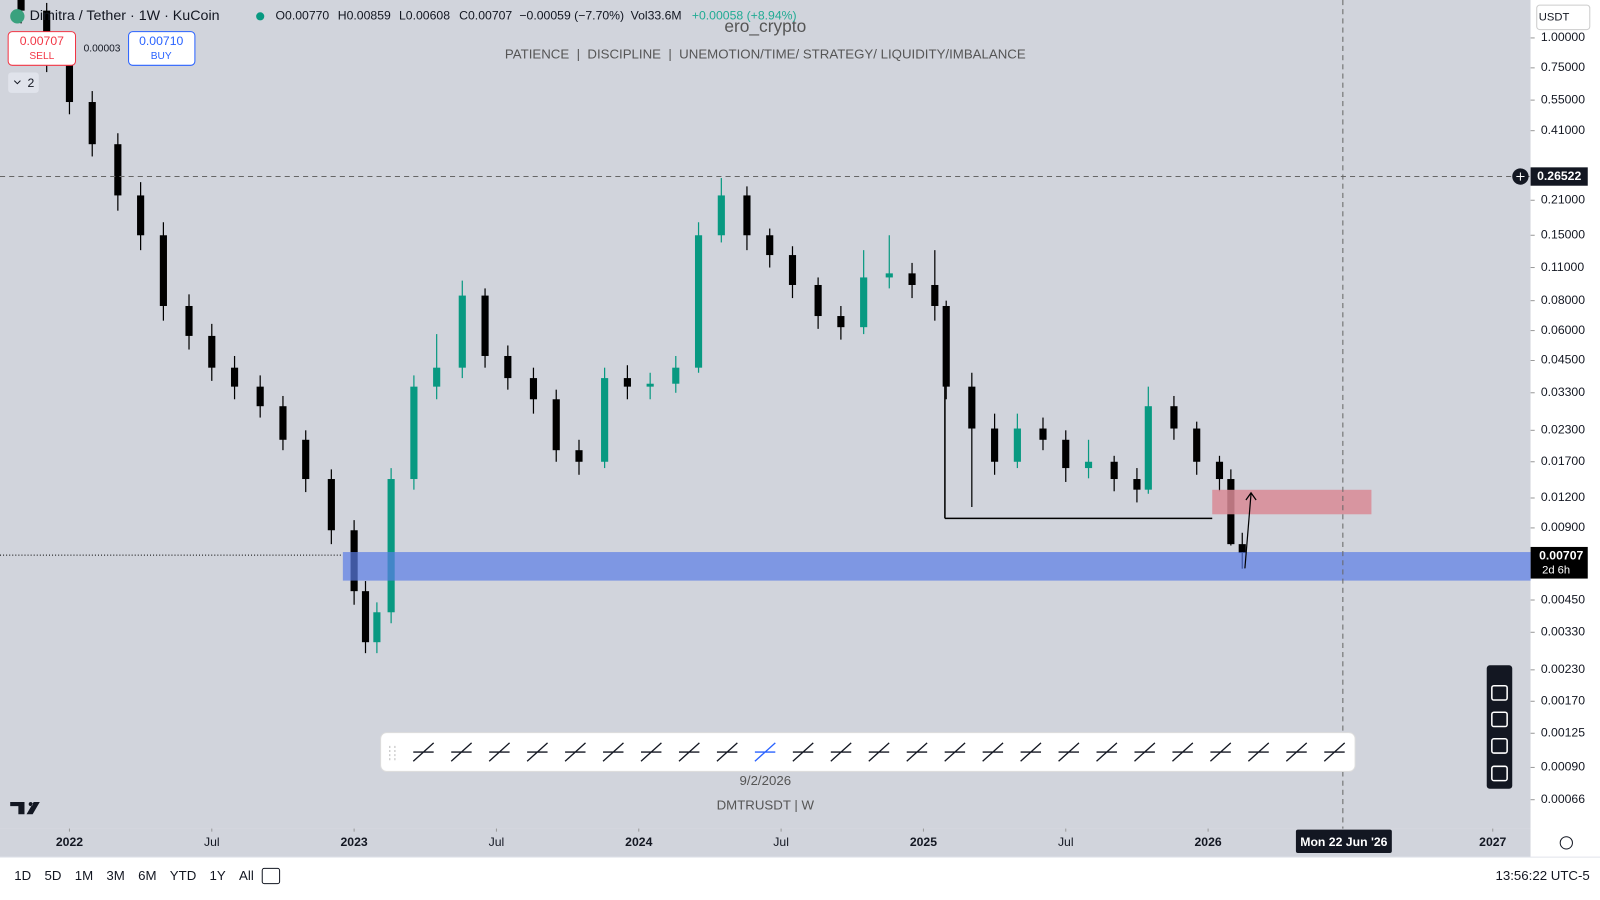 The width and height of the screenshot is (1600, 900). What do you see at coordinates (1566, 843) in the screenshot?
I see `settings-icon` at bounding box center [1566, 843].